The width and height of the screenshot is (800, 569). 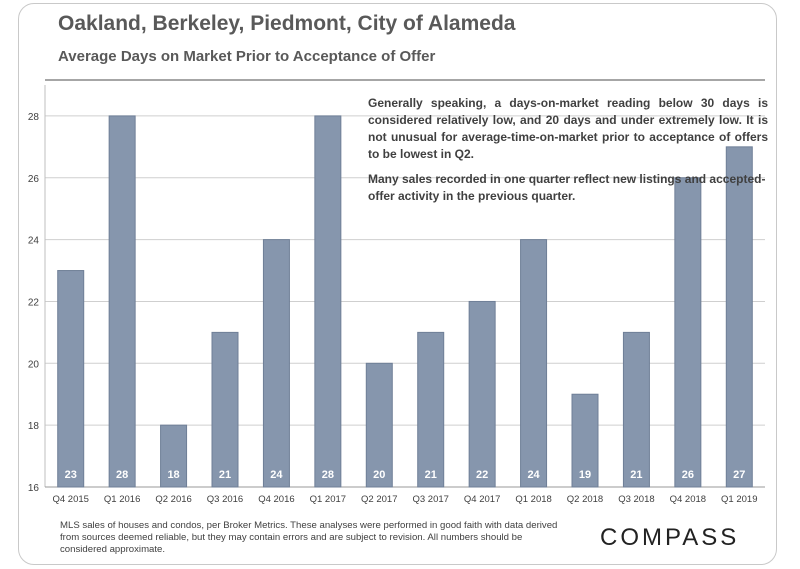 I want to click on bar-data-label: 22, so click(x=482, y=475).